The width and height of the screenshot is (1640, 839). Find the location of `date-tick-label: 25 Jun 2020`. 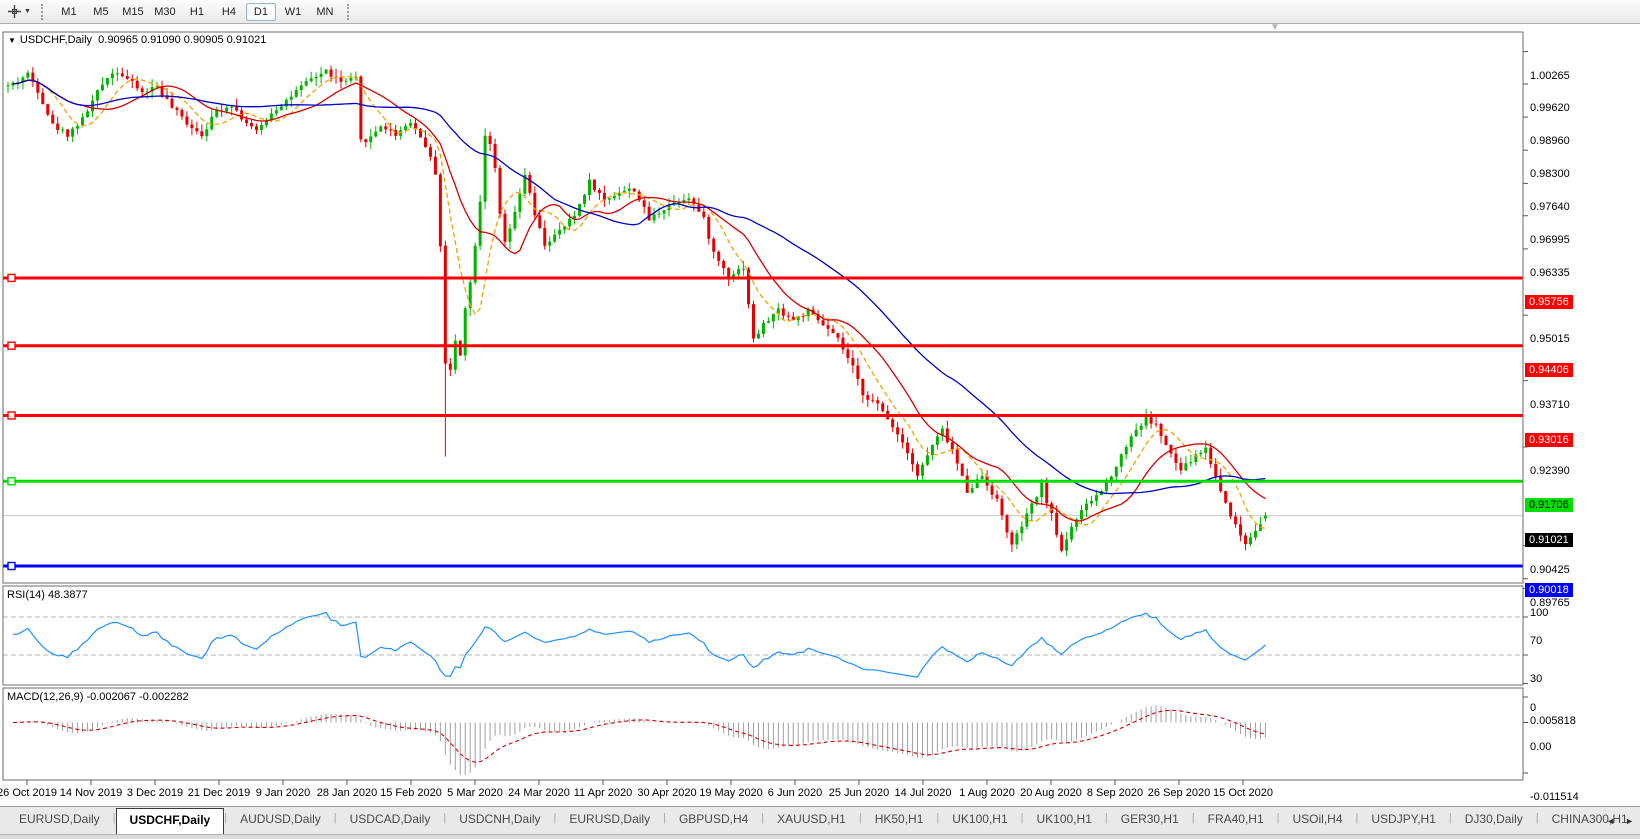

date-tick-label: 25 Jun 2020 is located at coordinates (859, 793).